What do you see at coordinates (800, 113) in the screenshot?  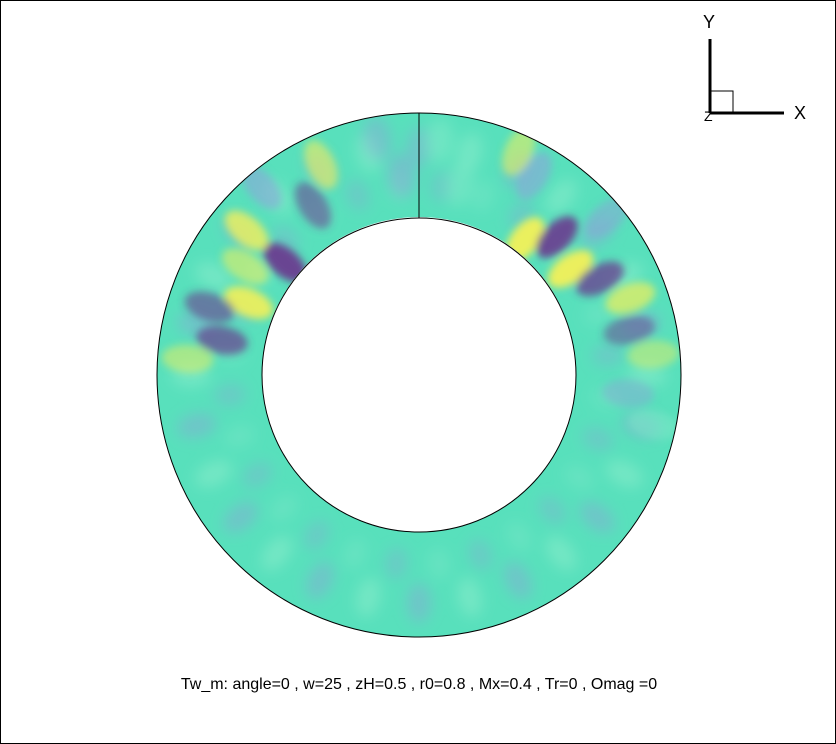 I see `triad-x-label: X` at bounding box center [800, 113].